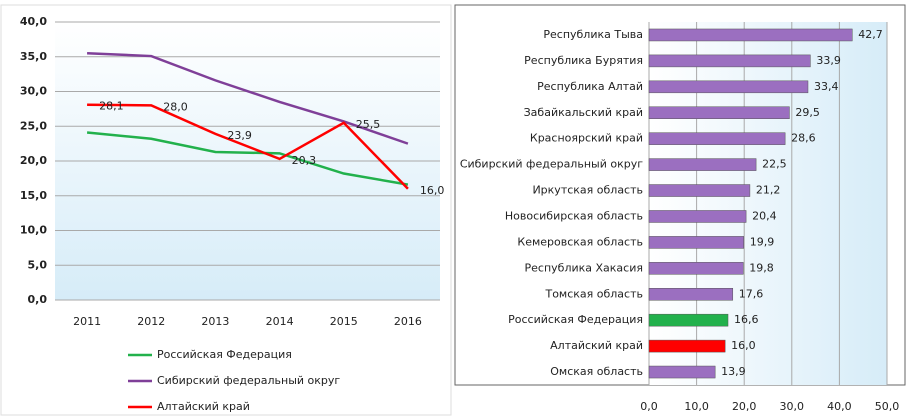 The height and width of the screenshot is (419, 907). I want to click on data-label: 20,4, so click(764, 215).